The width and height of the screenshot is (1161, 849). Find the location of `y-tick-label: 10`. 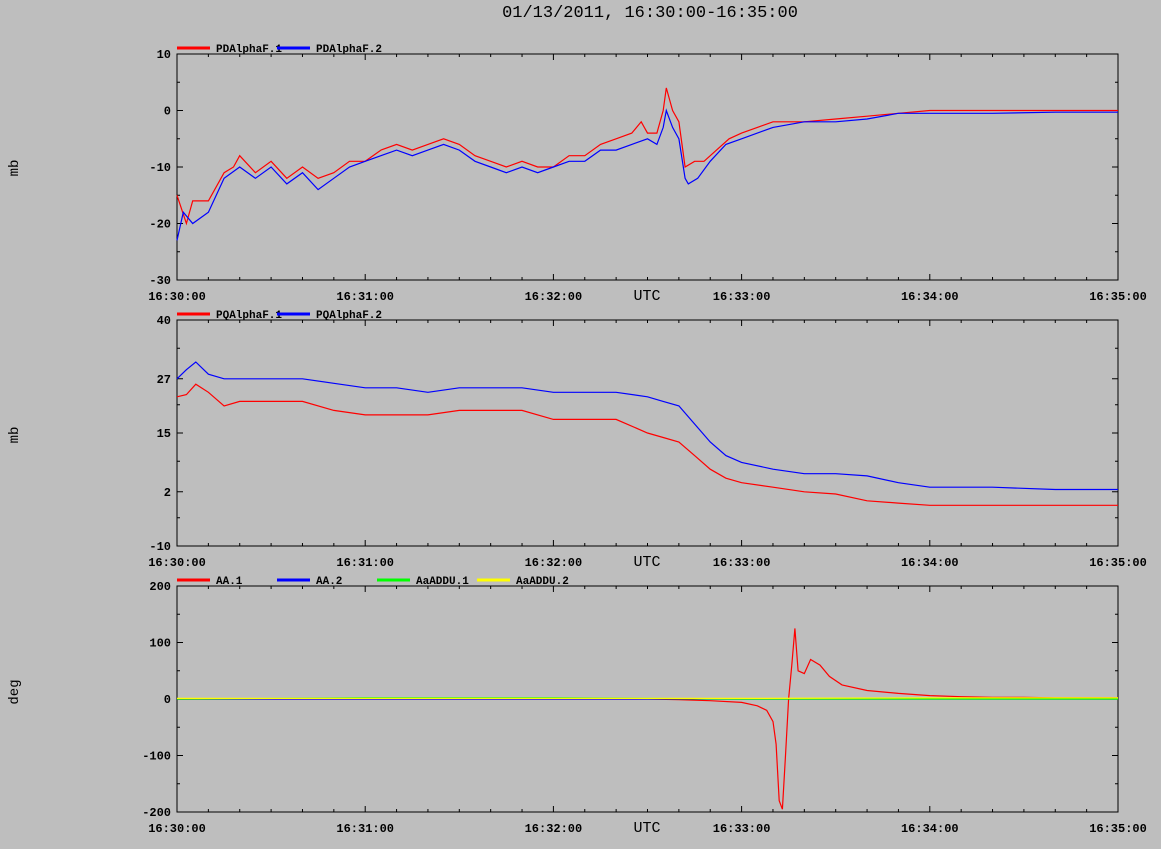

y-tick-label: 10 is located at coordinates (164, 55).